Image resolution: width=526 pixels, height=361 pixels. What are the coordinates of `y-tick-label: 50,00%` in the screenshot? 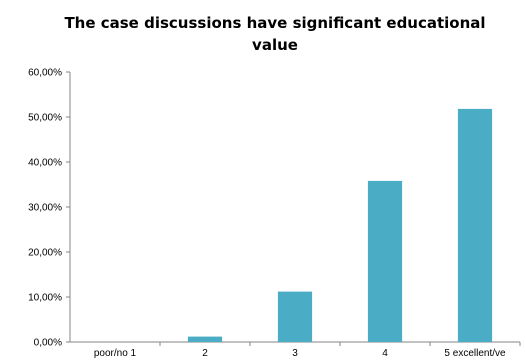 It's located at (45, 118).